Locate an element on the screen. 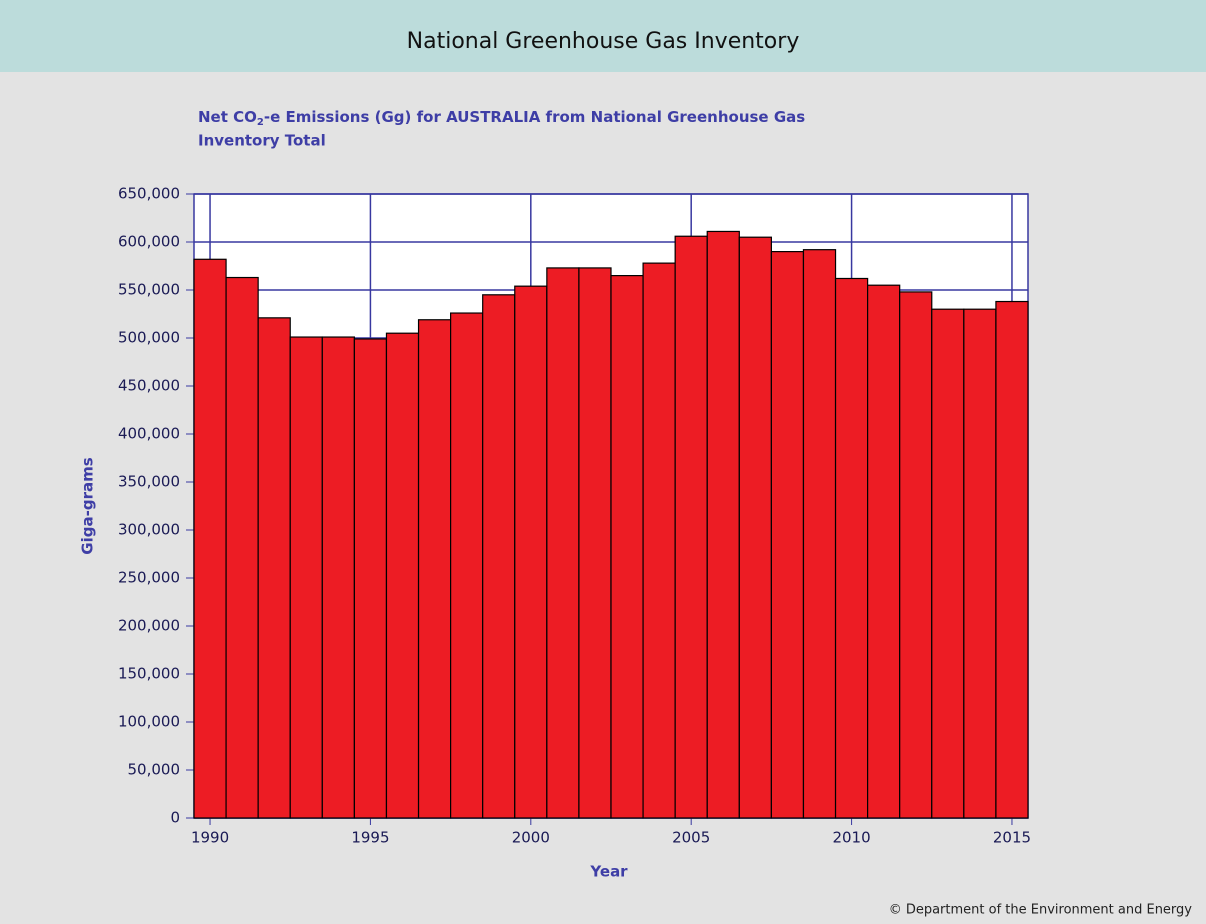  y-tick-label: 150,000 is located at coordinates (149, 674).